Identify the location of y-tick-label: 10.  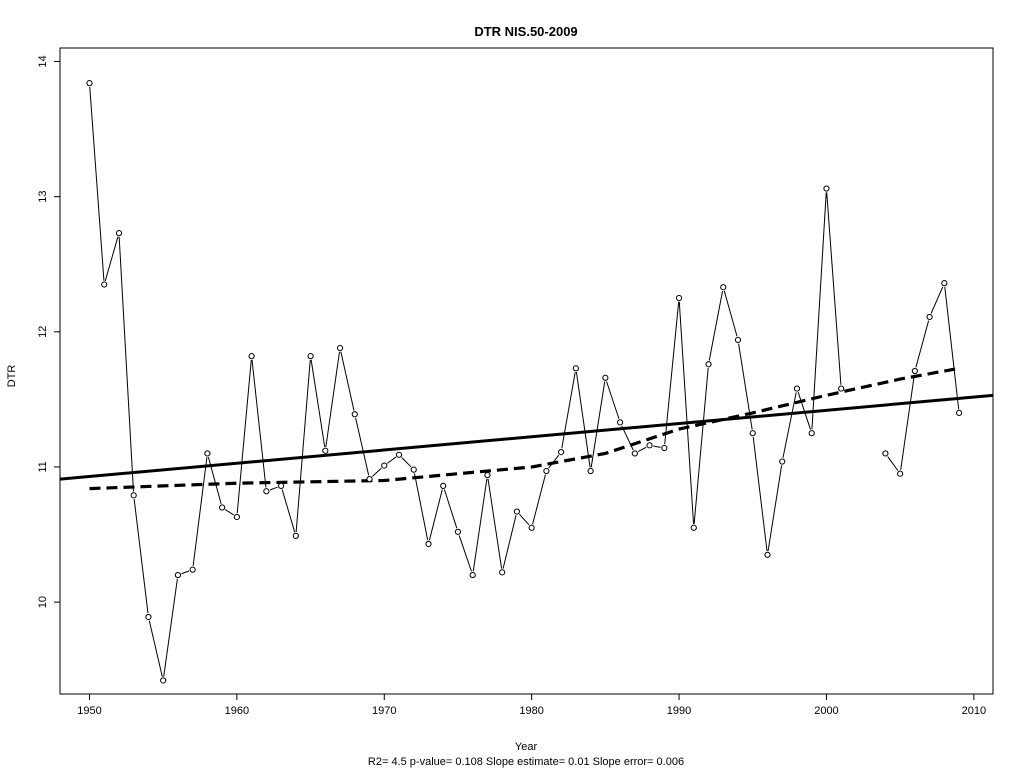
(43, 602).